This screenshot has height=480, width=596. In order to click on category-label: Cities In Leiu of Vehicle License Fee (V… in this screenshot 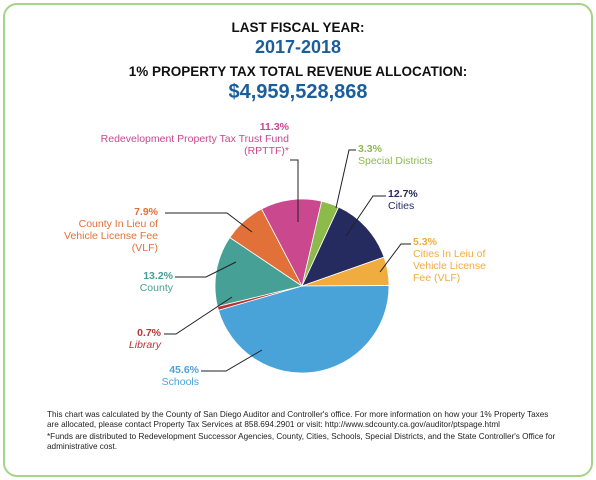, I will do `click(449, 266)`.